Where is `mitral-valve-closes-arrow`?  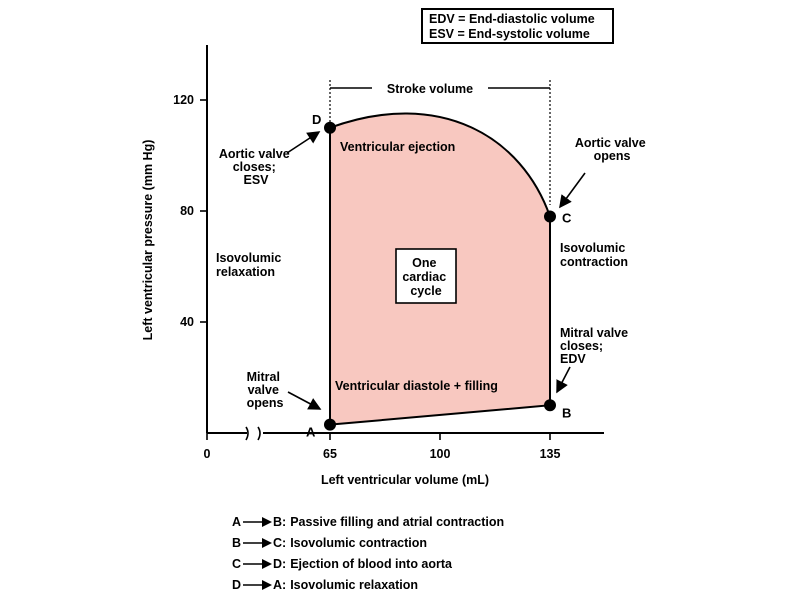
mitral-valve-closes-arrow is located at coordinates (563, 380).